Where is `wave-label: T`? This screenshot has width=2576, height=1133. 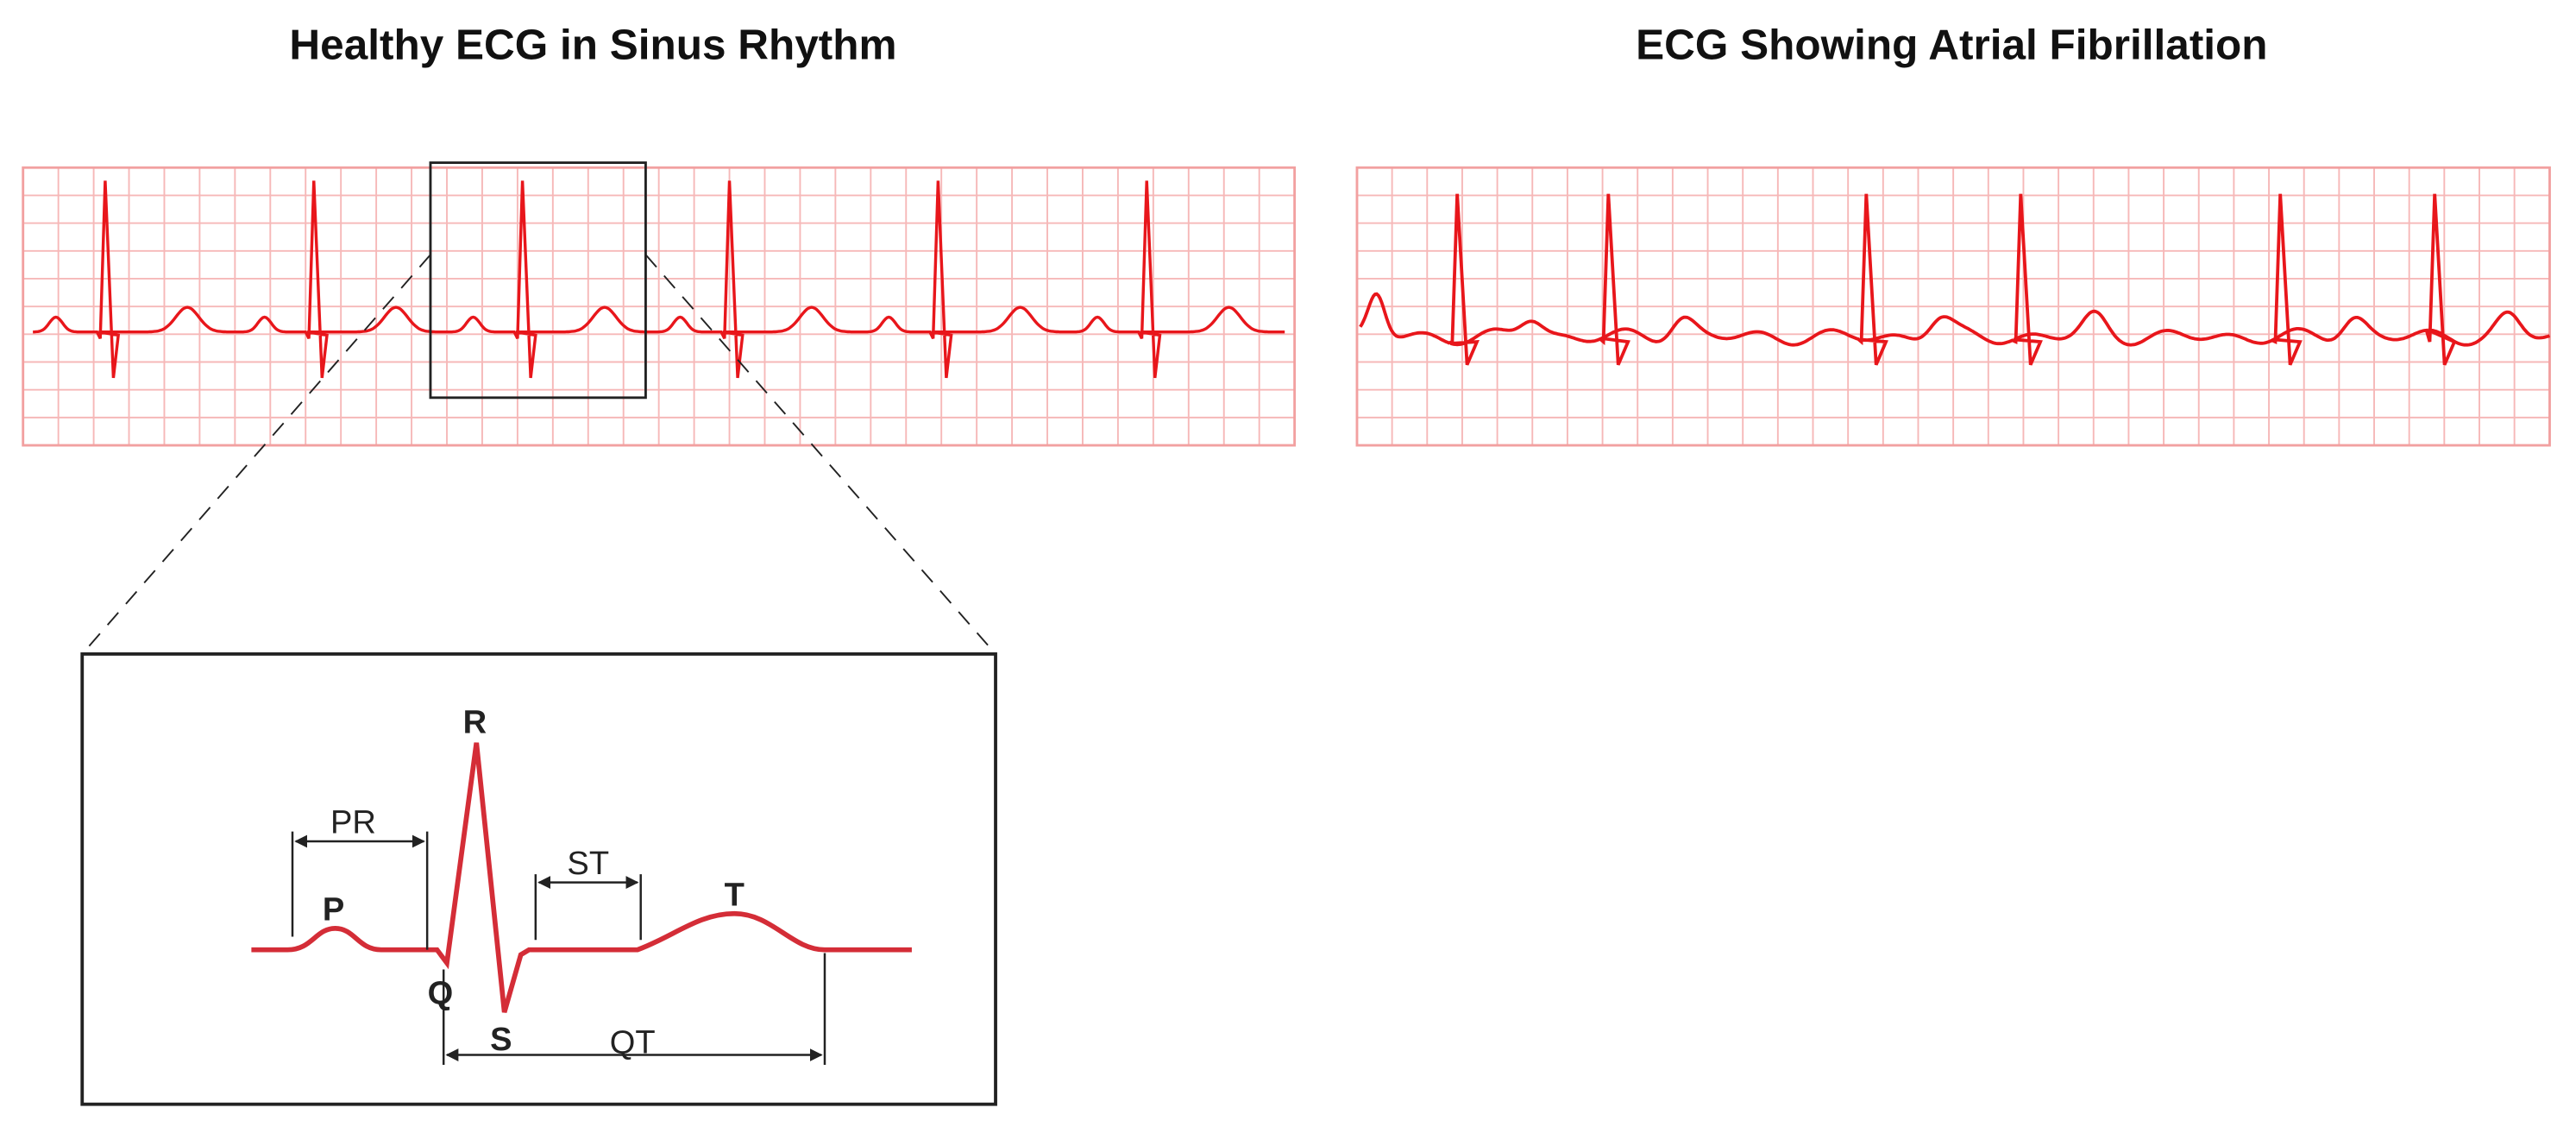
wave-label: T is located at coordinates (735, 895).